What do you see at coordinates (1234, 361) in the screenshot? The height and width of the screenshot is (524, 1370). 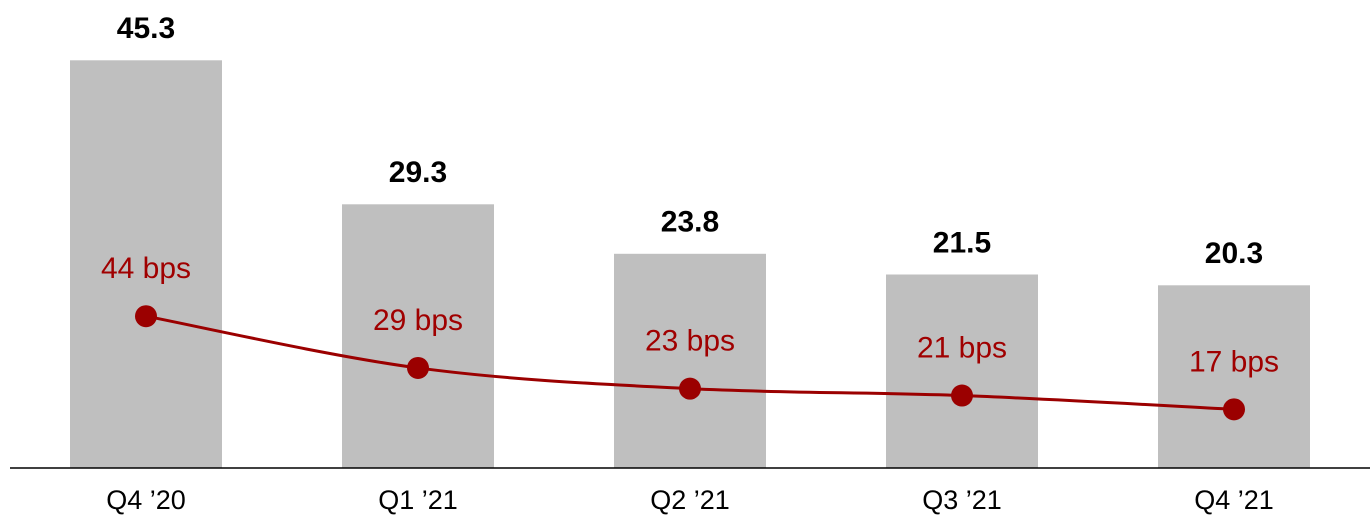 I see `line-value-label: 17 bps` at bounding box center [1234, 361].